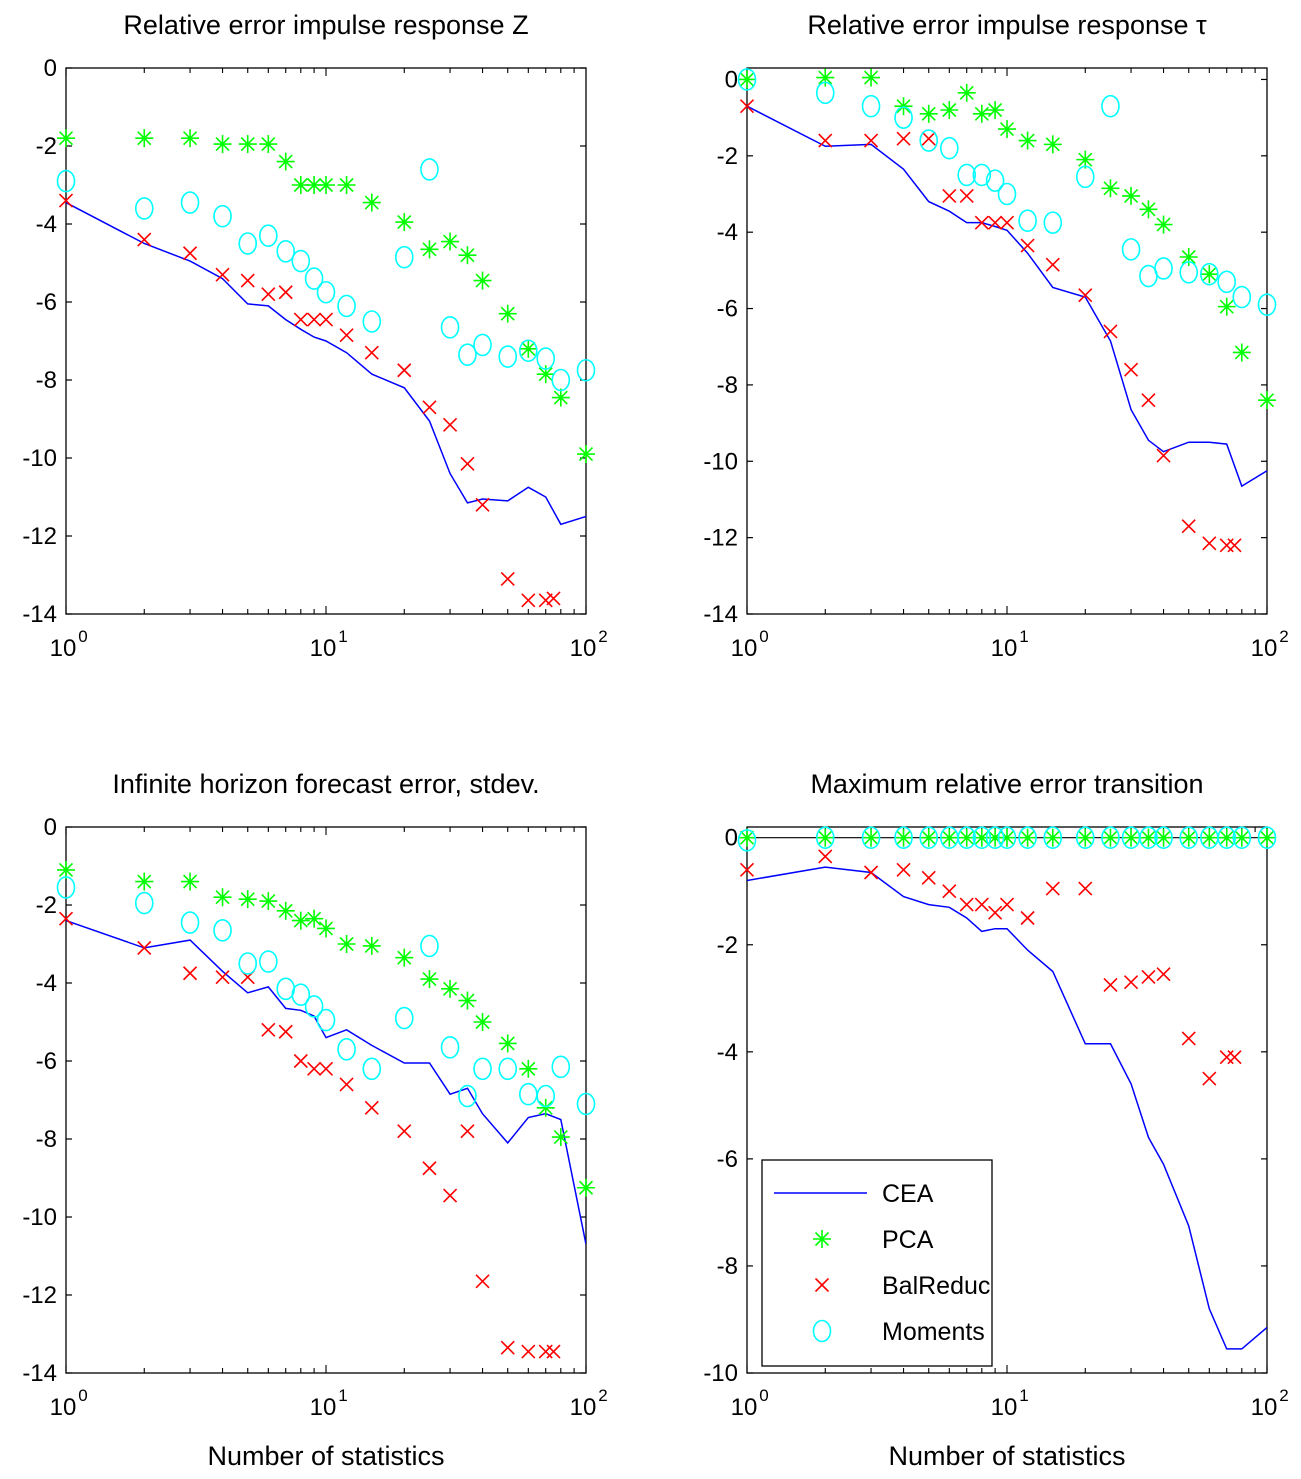  Describe the element at coordinates (1007, 25) in the screenshot. I see `chart-title: Relative error impulse response τ` at that location.